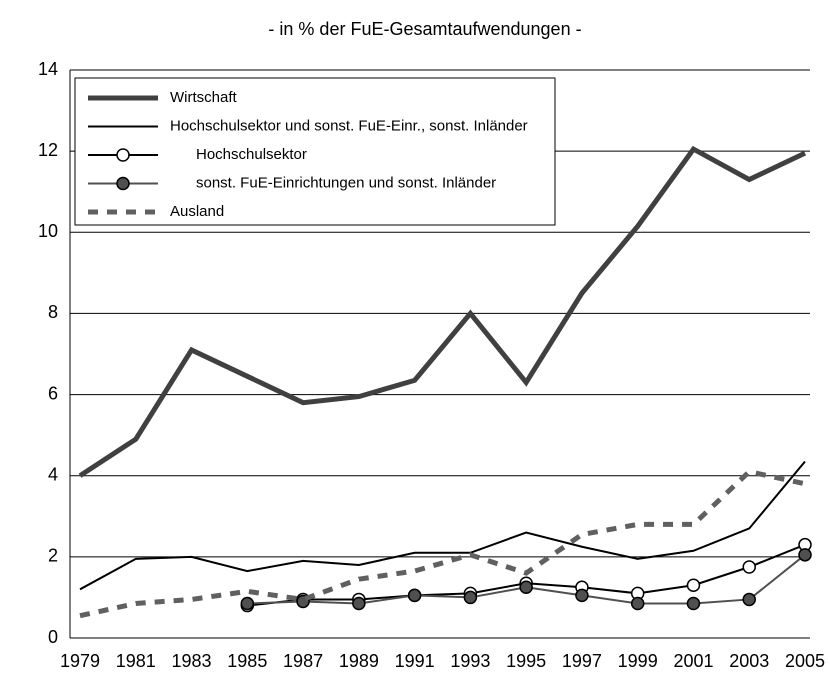 The width and height of the screenshot is (830, 687). I want to click on x-tick-label: 2005, so click(805, 661).